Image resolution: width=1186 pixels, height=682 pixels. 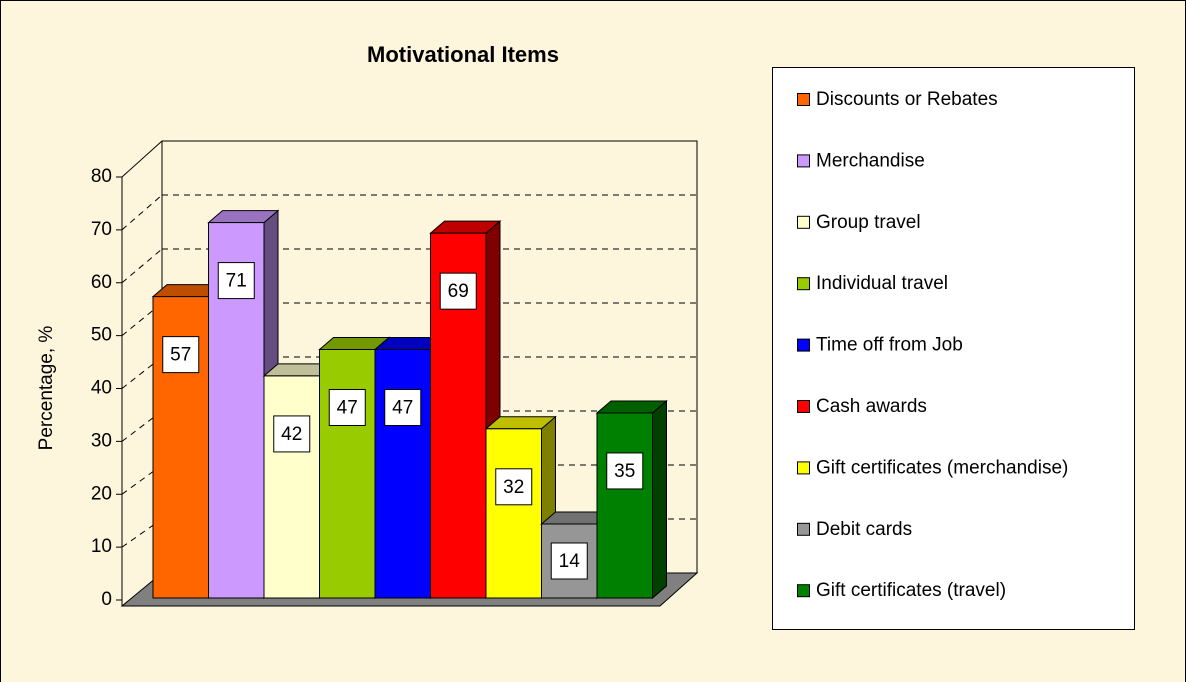 What do you see at coordinates (101, 546) in the screenshot?
I see `y-tick-label: 10` at bounding box center [101, 546].